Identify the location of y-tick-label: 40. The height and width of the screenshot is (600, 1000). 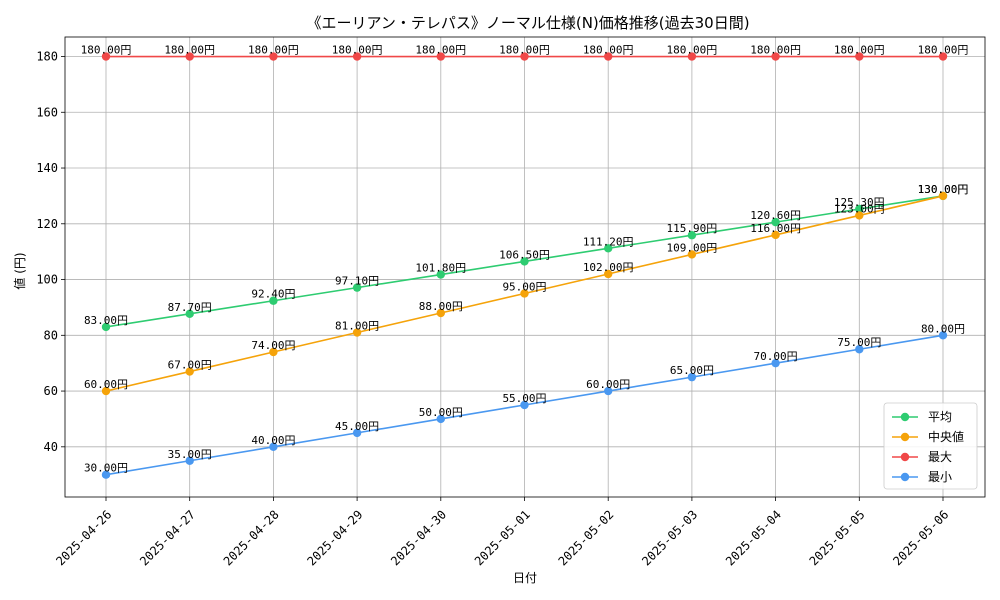
(51, 447).